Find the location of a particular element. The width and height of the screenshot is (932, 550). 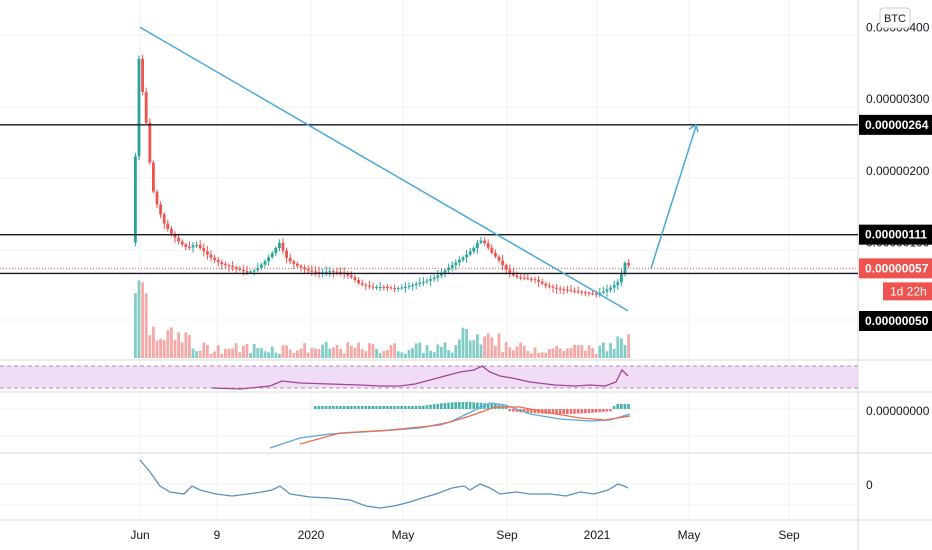

rsi-line is located at coordinates (420, 377).